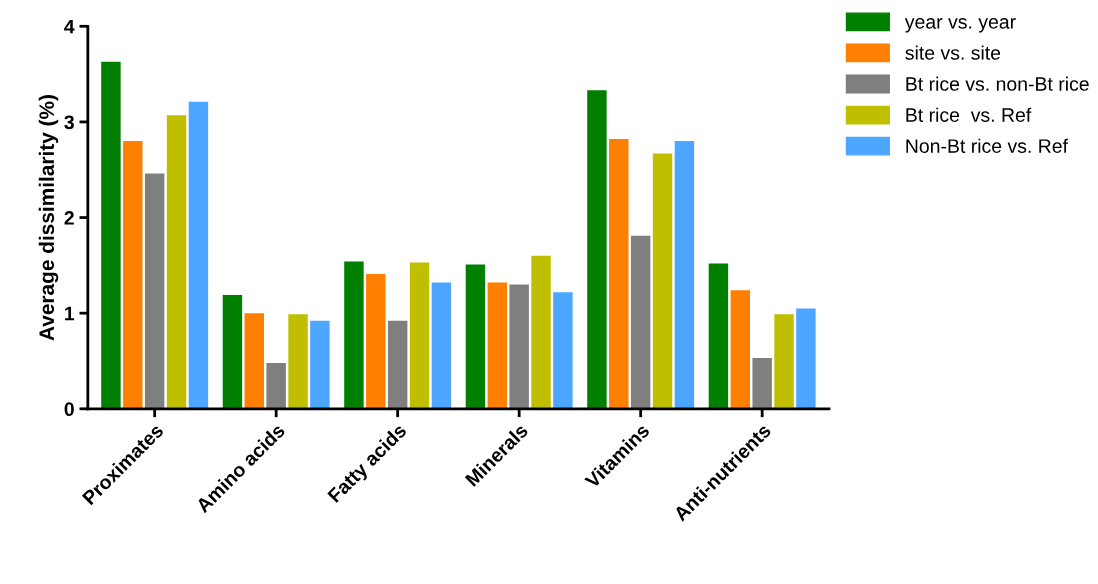 The width and height of the screenshot is (1098, 584). I want to click on legend-label: Bt rice vs. Ref, so click(969, 114).